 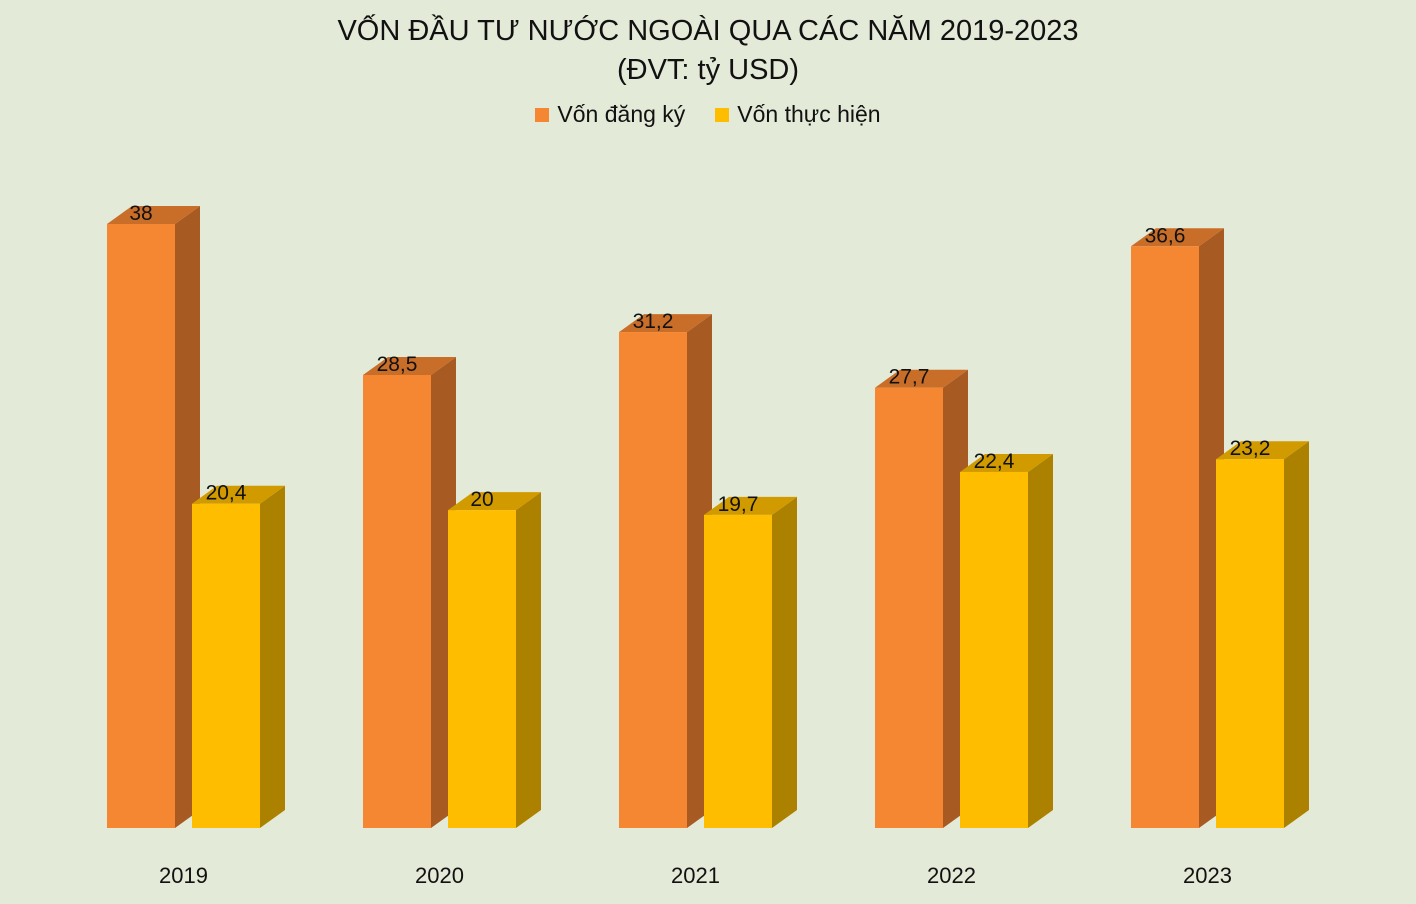 What do you see at coordinates (140, 213) in the screenshot?
I see `data-label-2019-series-1: 38` at bounding box center [140, 213].